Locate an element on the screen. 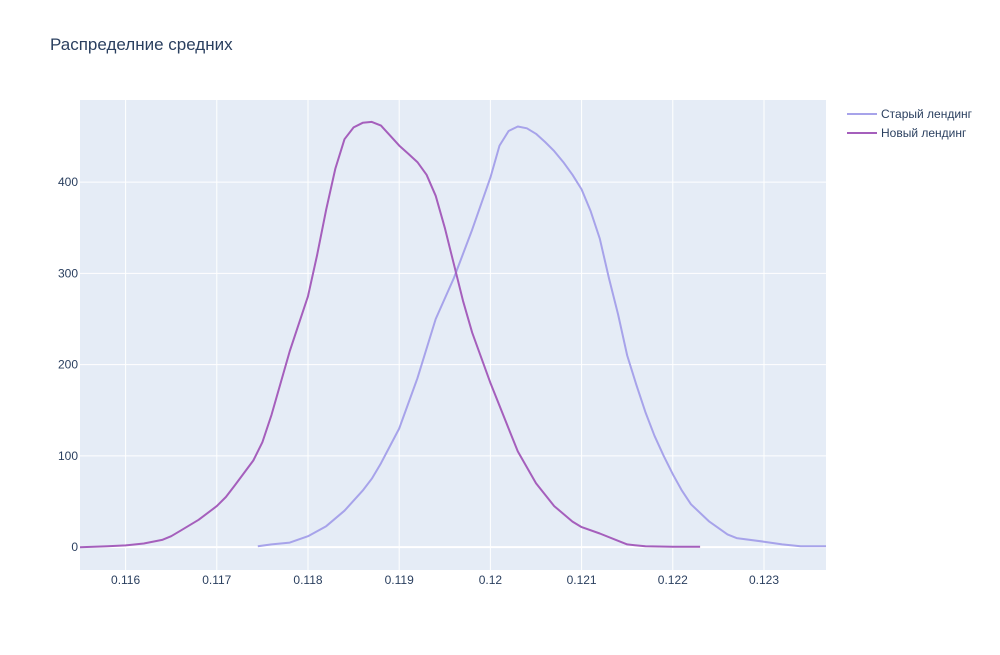 Image resolution: width=1000 pixels, height=655 pixels. y-tick-label: 200 is located at coordinates (68, 365).